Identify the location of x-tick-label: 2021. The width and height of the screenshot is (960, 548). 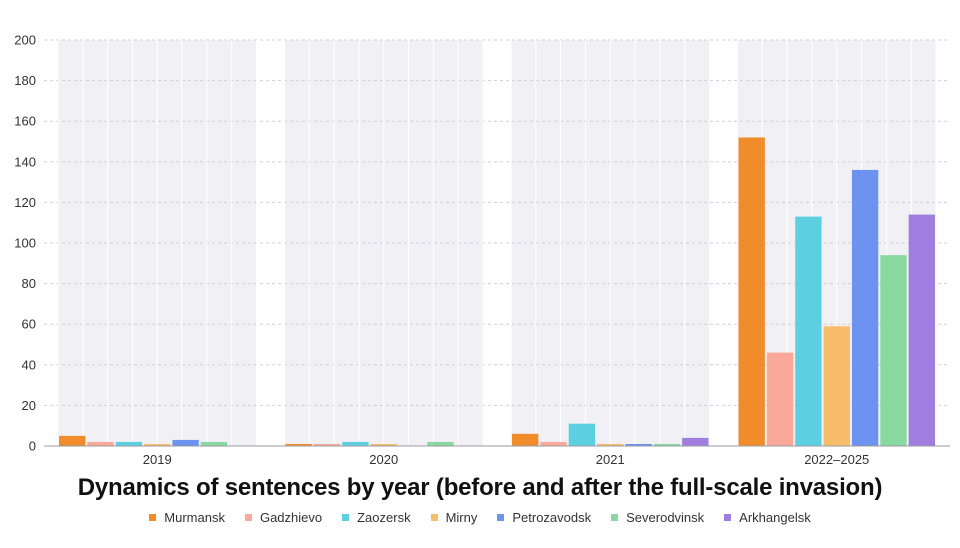
(610, 459).